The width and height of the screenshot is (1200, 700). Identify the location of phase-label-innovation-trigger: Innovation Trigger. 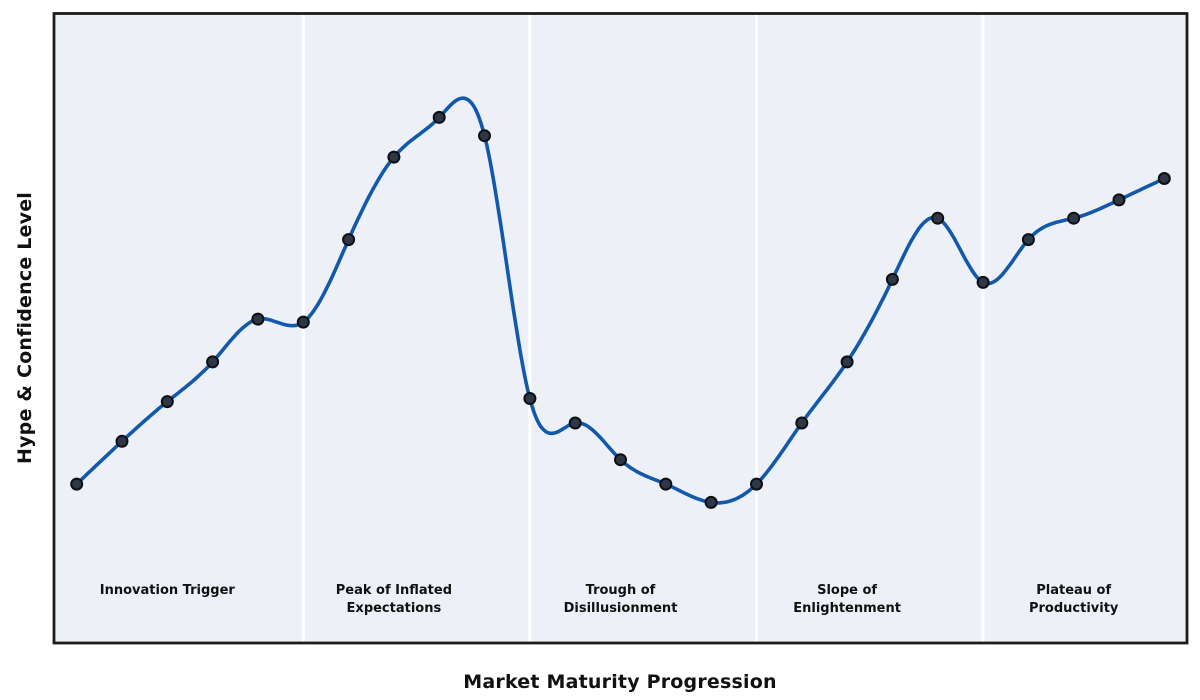
(167, 590).